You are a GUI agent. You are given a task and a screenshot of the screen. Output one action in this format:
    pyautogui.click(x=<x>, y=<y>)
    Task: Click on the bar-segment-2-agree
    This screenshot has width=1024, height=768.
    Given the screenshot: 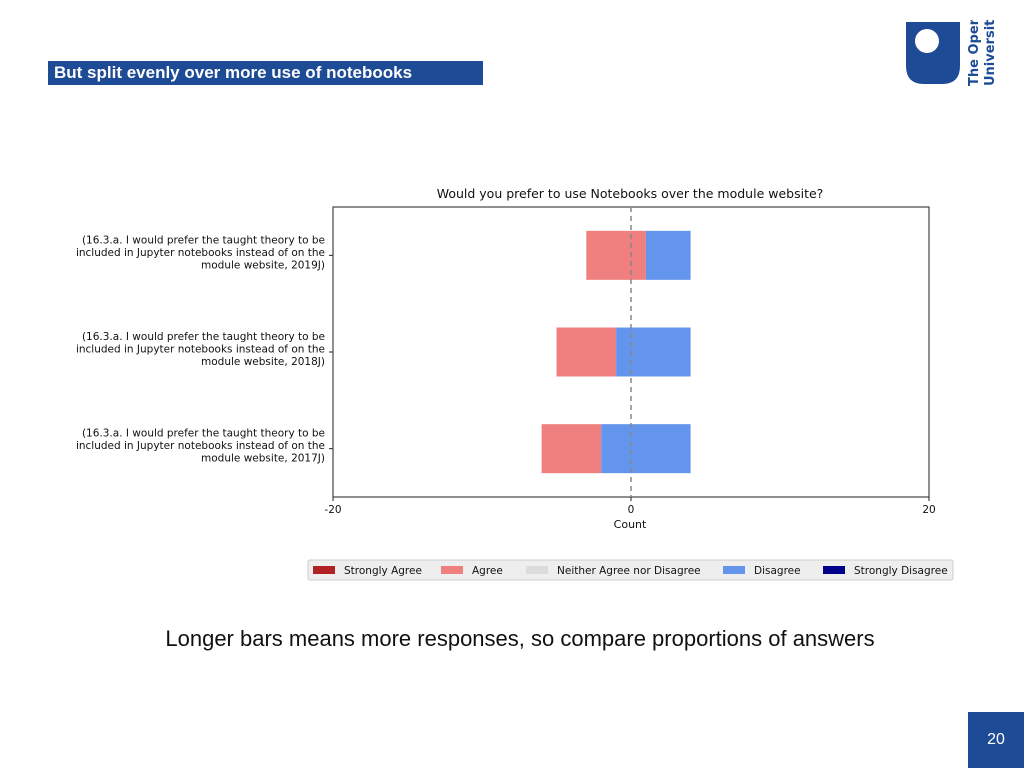 What is the action you would take?
    pyautogui.click(x=571, y=449)
    